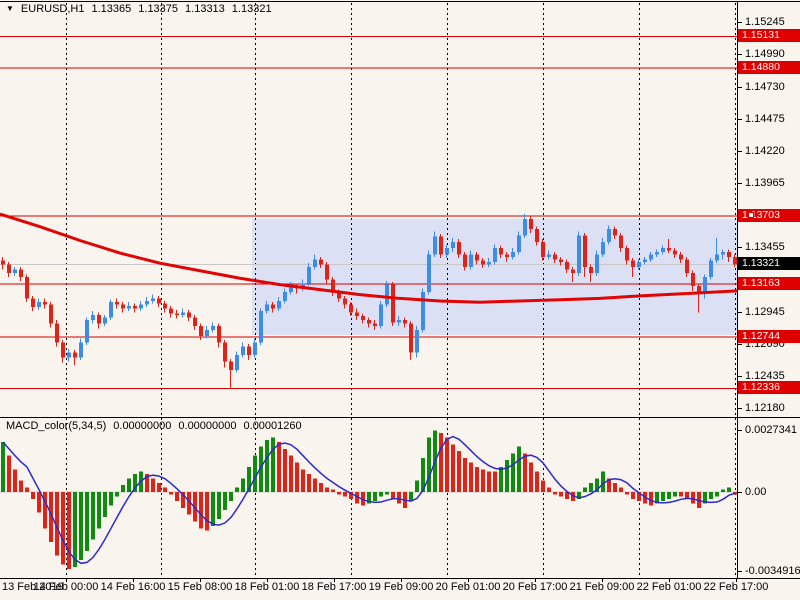 The width and height of the screenshot is (800, 600). I want to click on macd-axis-label: 0.00, so click(756, 492).